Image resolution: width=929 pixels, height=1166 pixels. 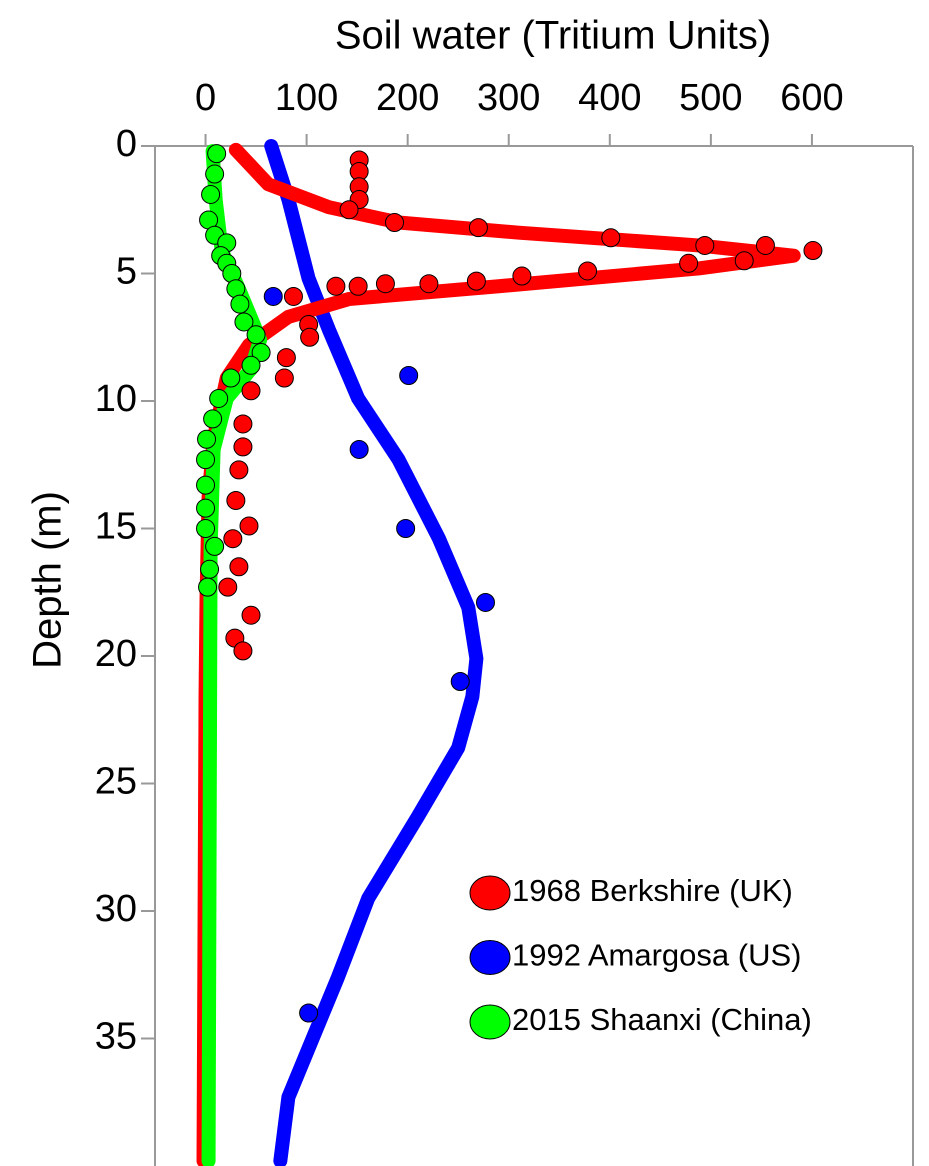 I want to click on y-tick-label: 10, so click(x=116, y=399).